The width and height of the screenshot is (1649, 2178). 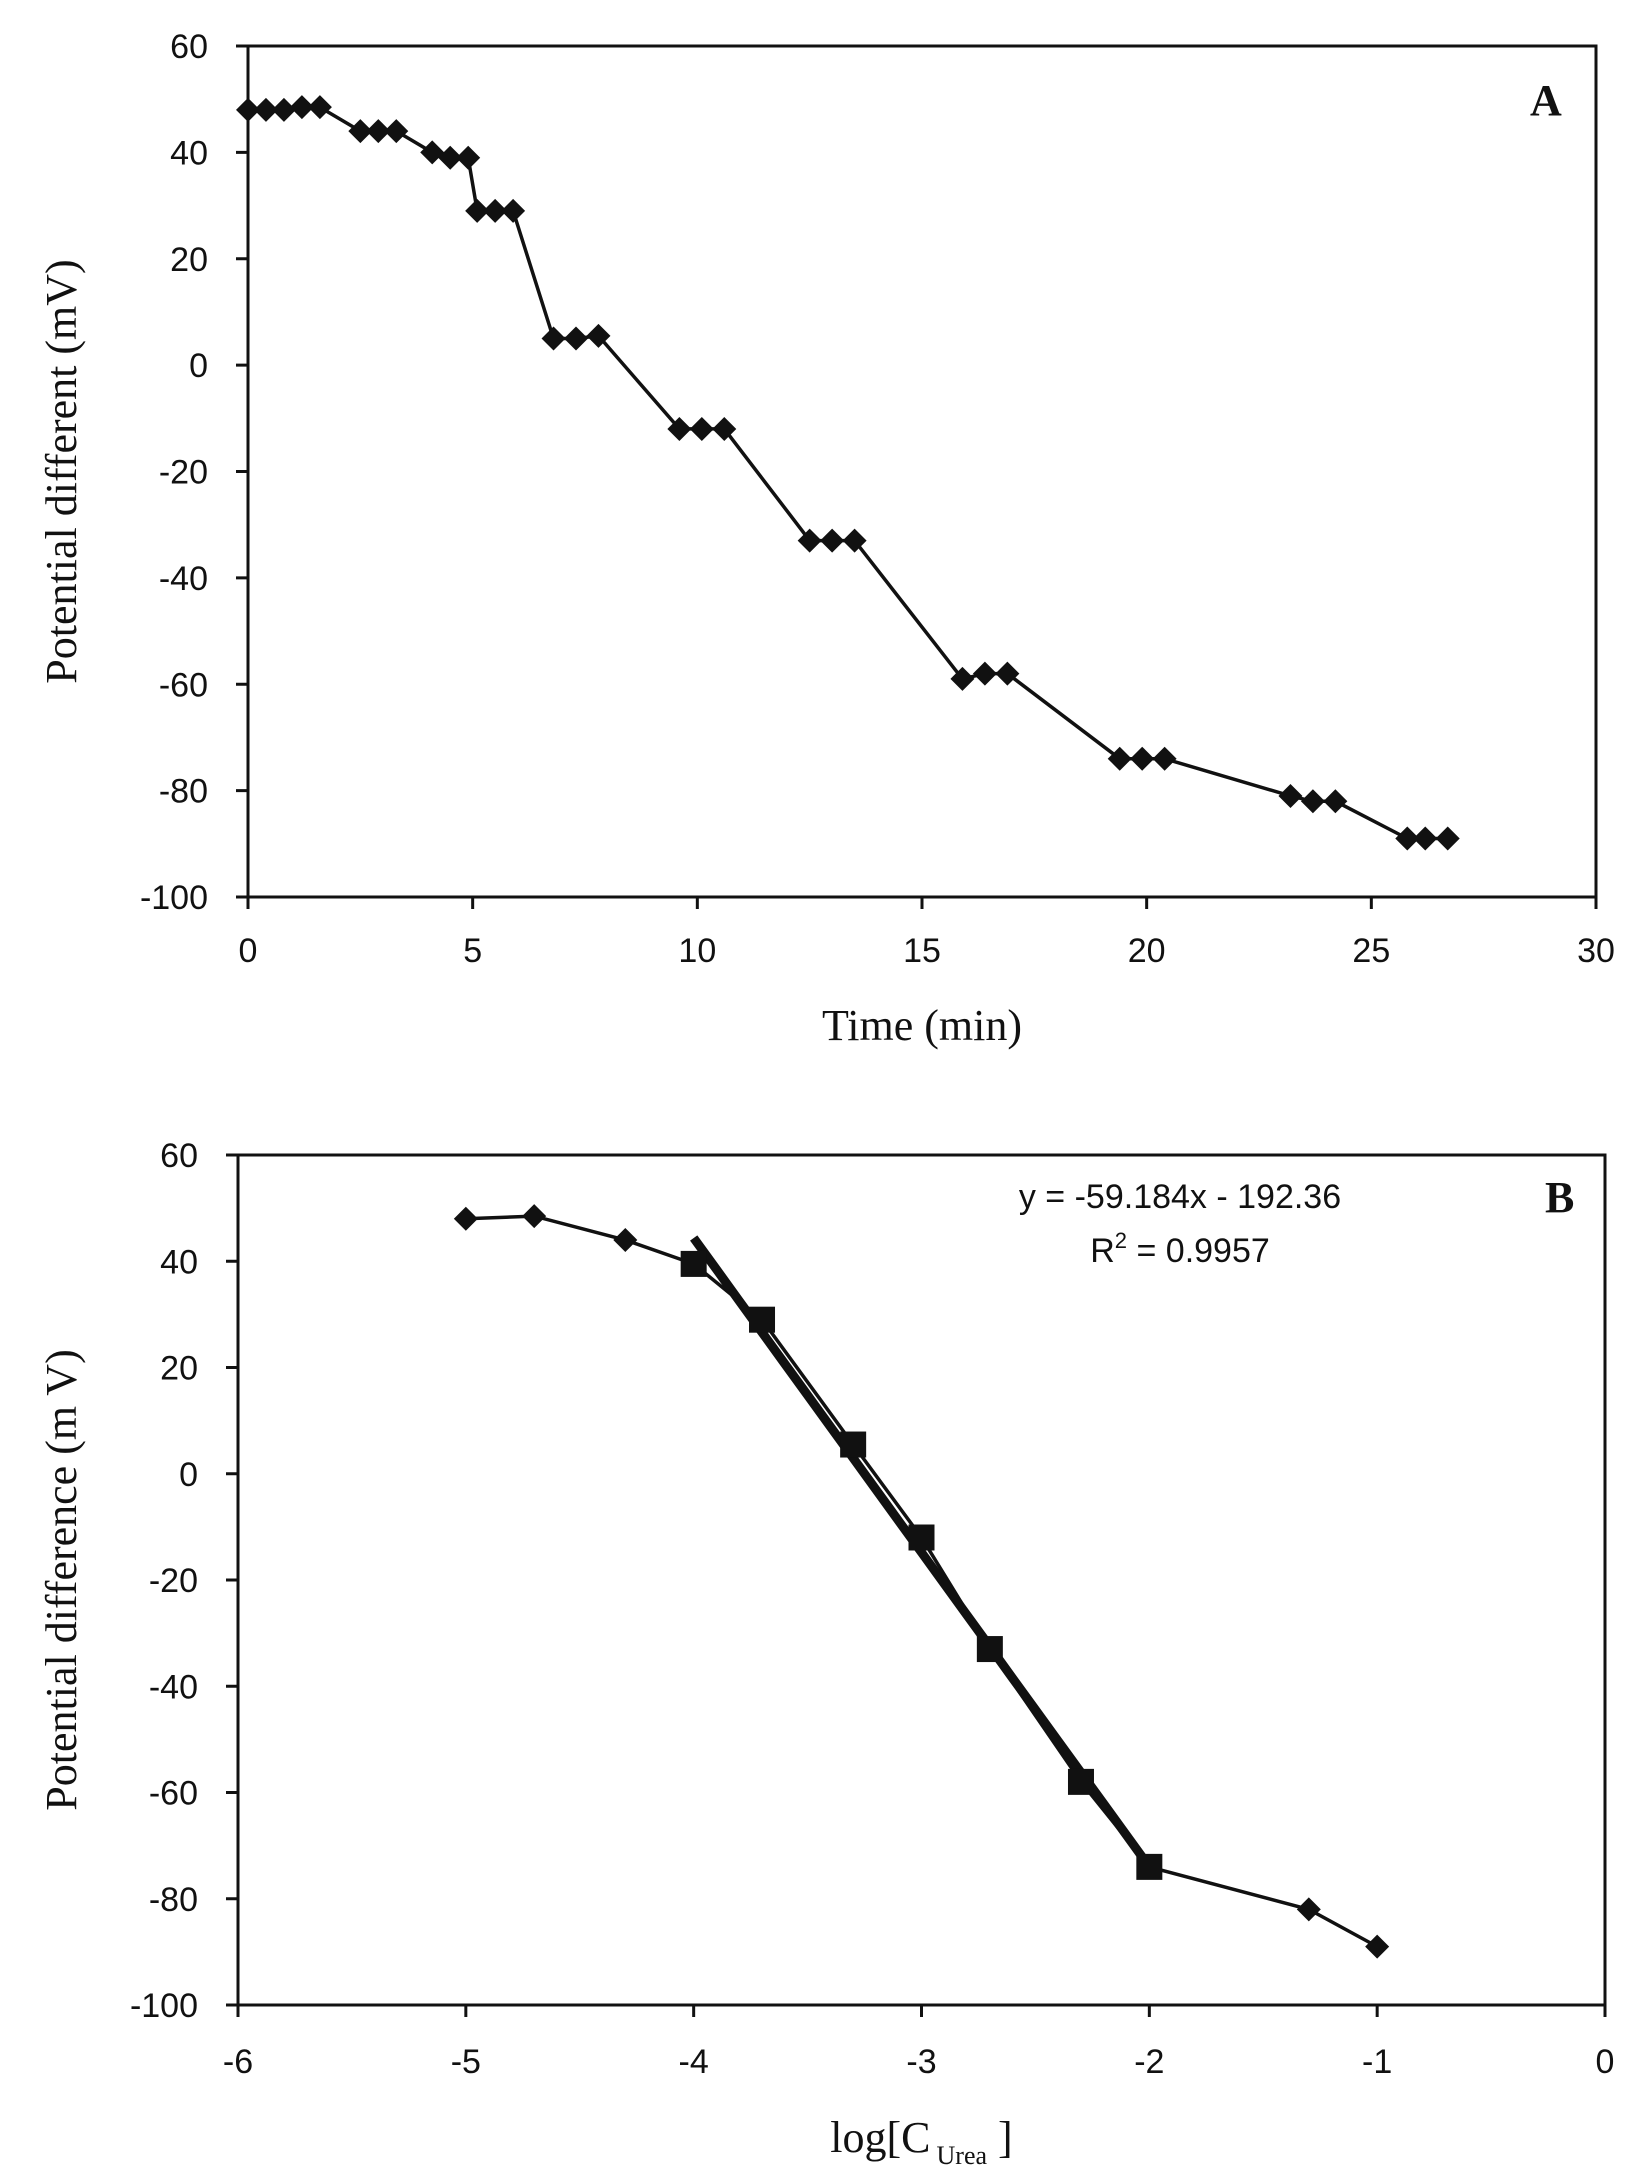 I want to click on trendline, so click(x=921, y=1552).